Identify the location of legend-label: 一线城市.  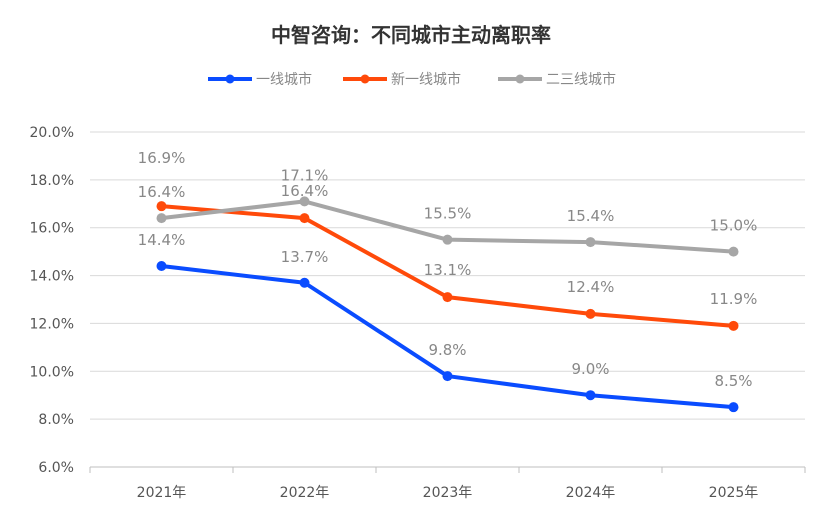
(284, 79).